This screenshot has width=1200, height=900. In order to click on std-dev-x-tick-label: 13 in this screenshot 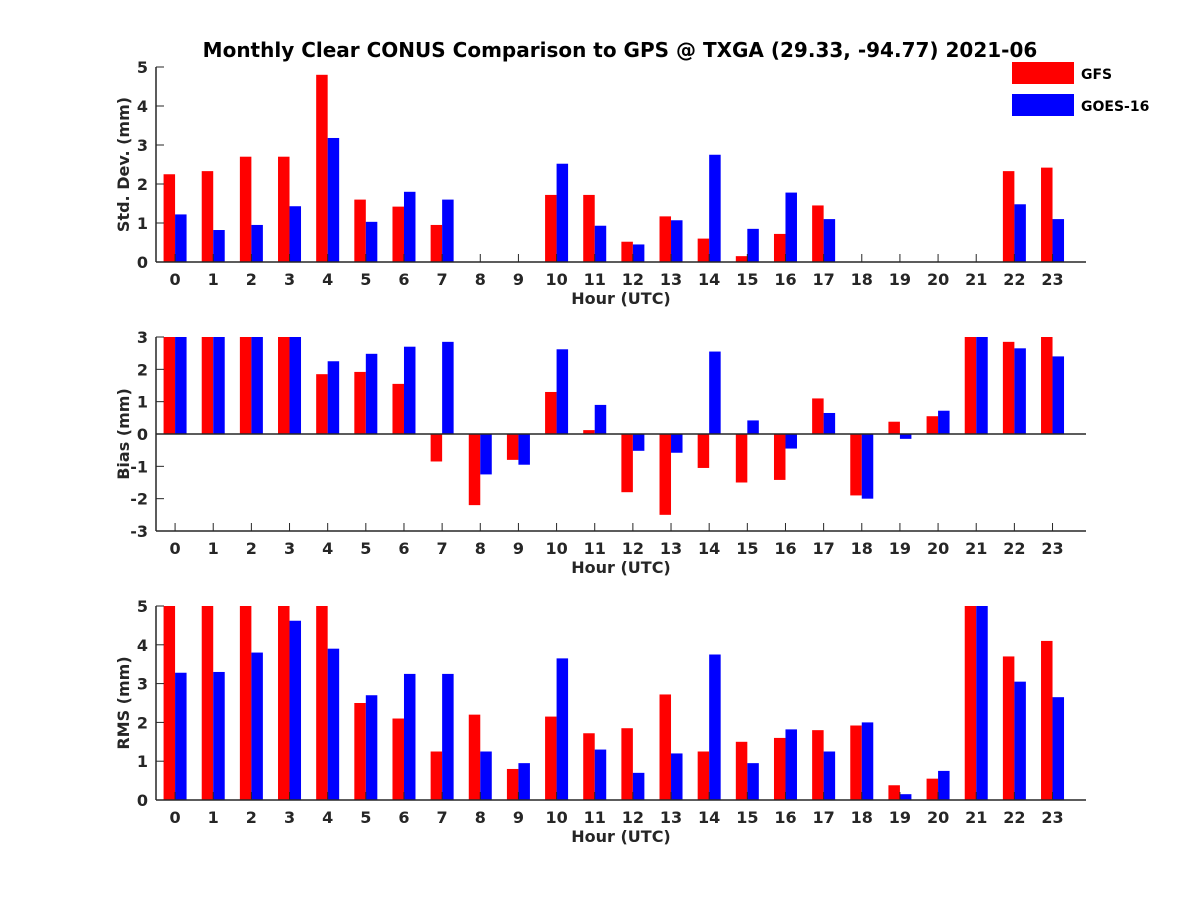, I will do `click(671, 279)`.